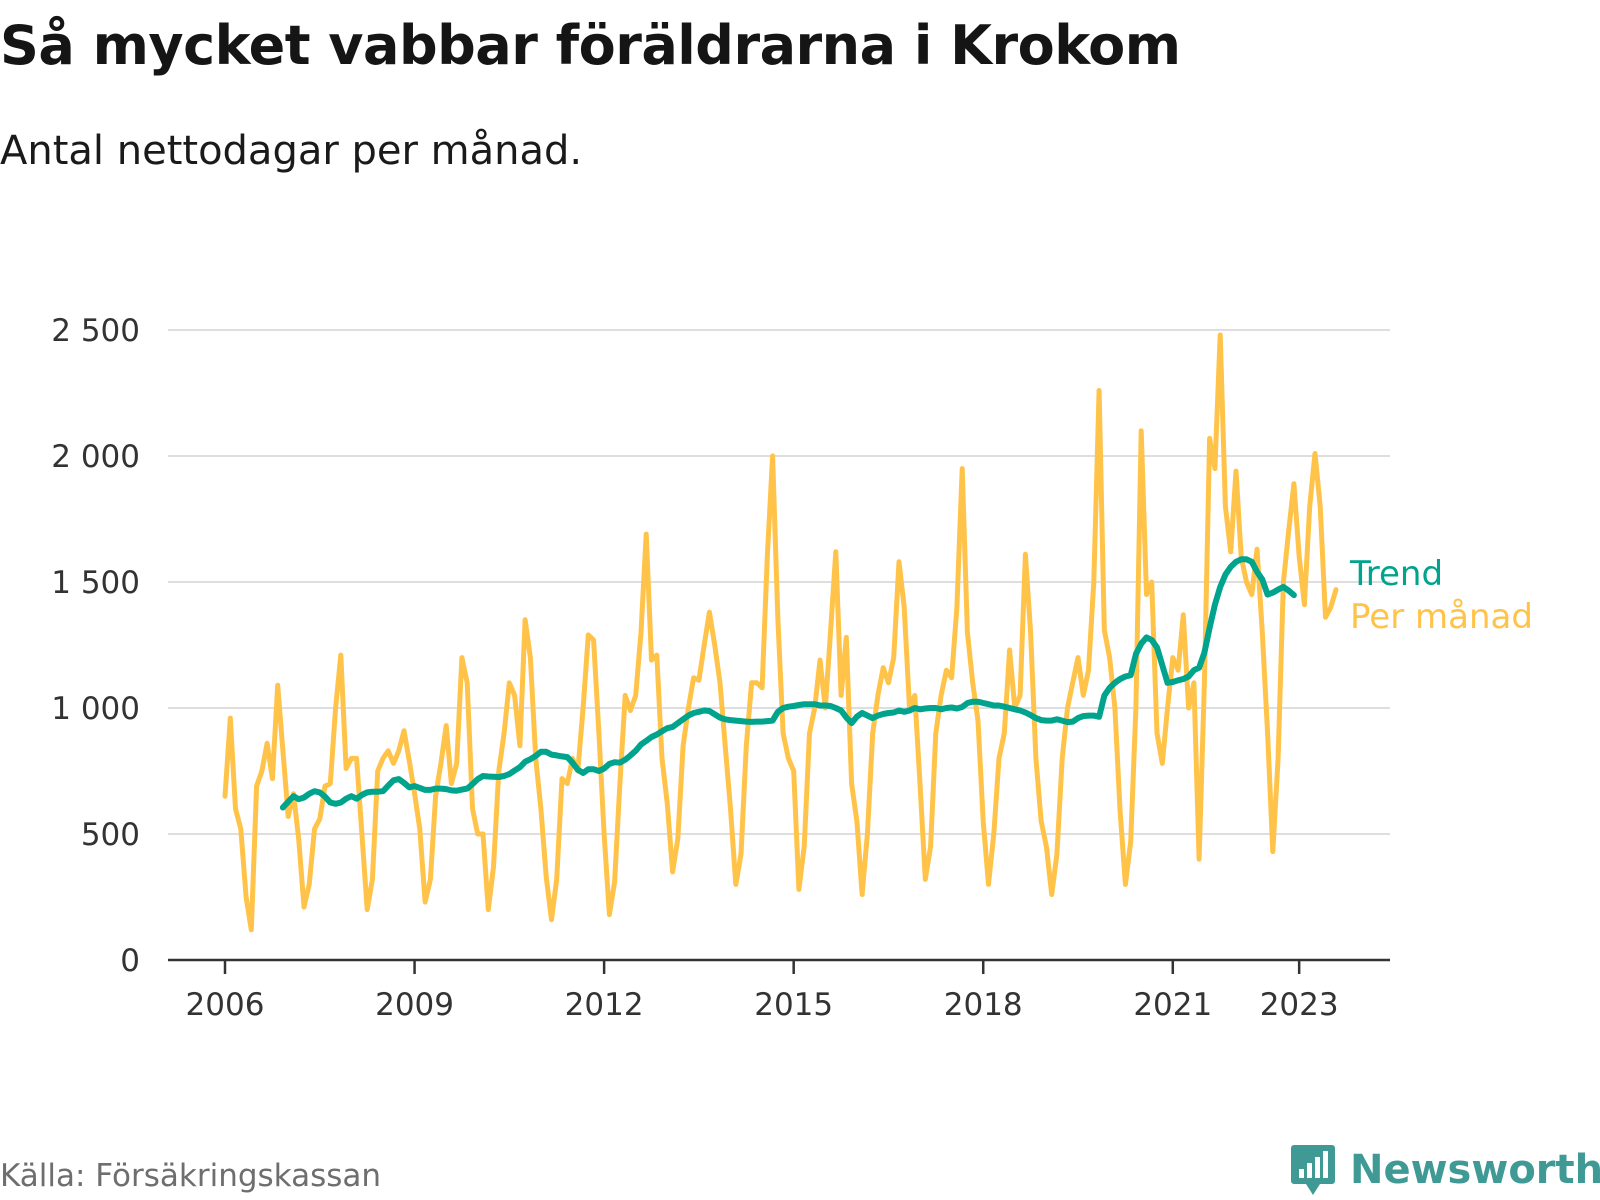 This screenshot has width=1600, height=1200. I want to click on legend-per-month: Per månad, so click(1441, 617).